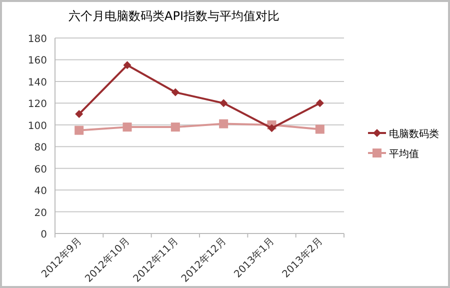 The width and height of the screenshot is (450, 288). What do you see at coordinates (37, 61) in the screenshot?
I see `y-tick-label: 160` at bounding box center [37, 61].